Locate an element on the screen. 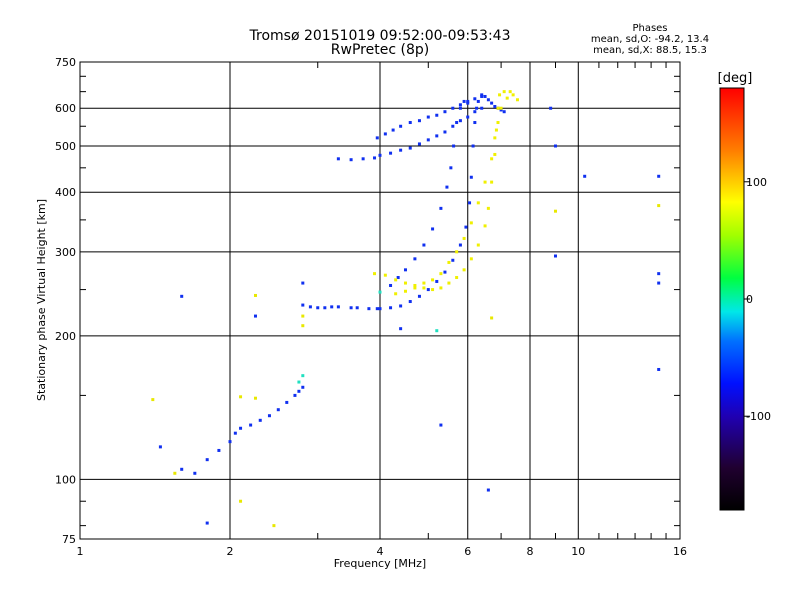 The width and height of the screenshot is (800, 604). chart-title: Tromsø 20151019 09:52:00-09:53:43 is located at coordinates (380, 36).